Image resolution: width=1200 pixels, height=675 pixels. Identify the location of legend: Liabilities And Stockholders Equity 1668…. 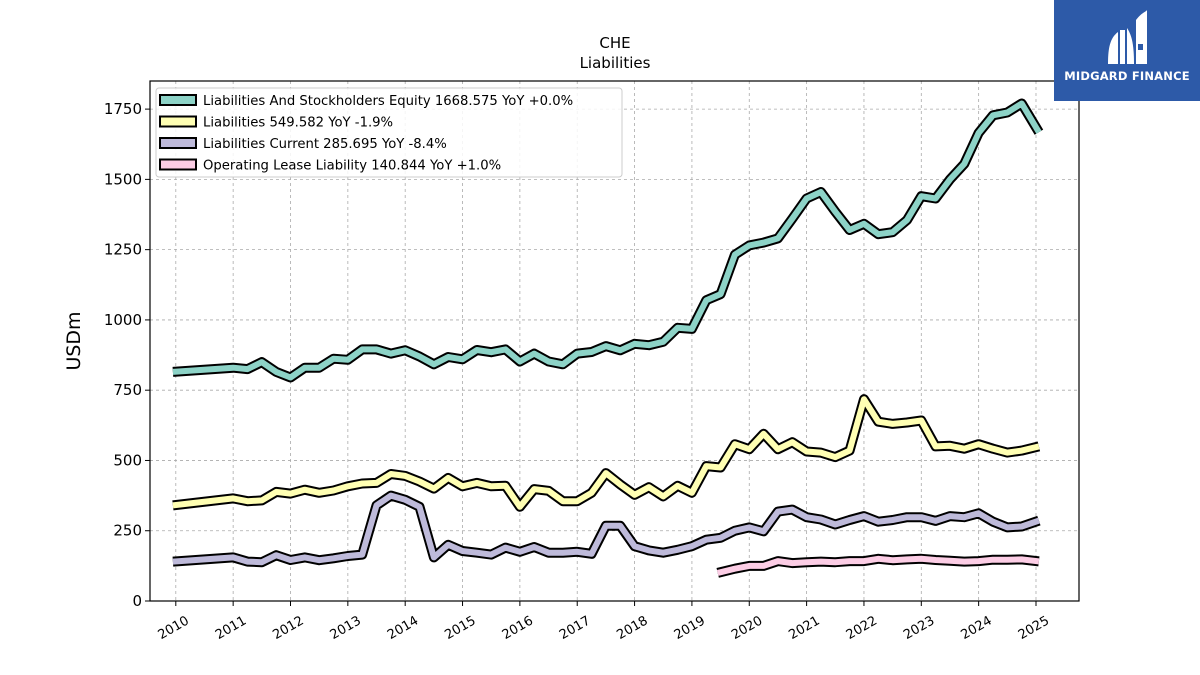
(389, 132).